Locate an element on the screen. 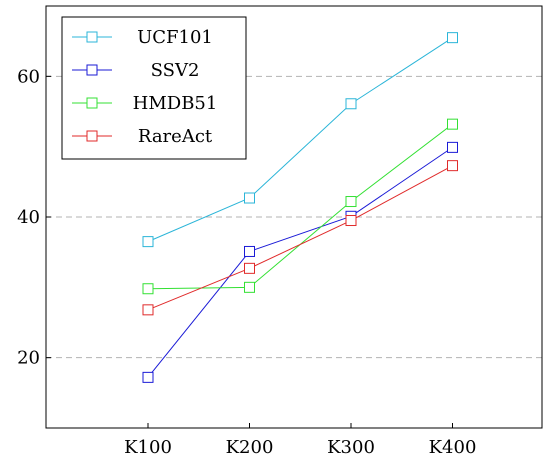  y-tick-label: 60 is located at coordinates (28, 76).